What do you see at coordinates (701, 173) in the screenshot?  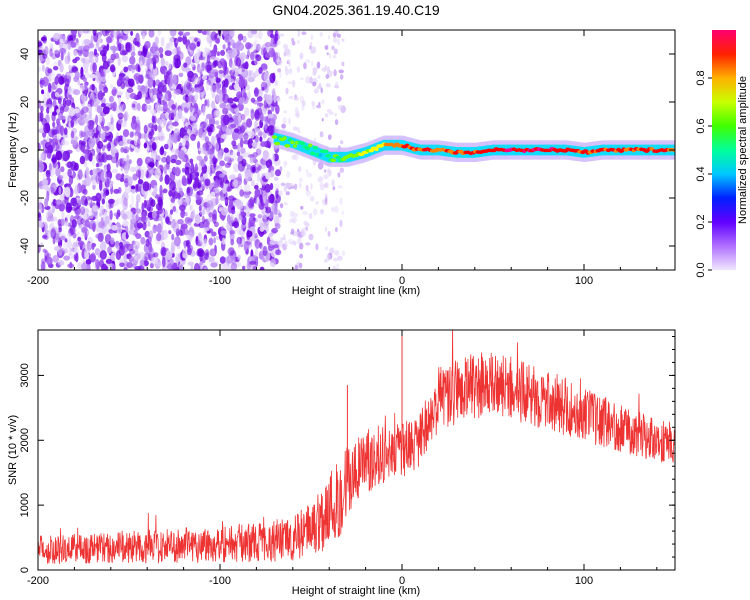 I see `colorbar-tick-label: 0.4` at bounding box center [701, 173].